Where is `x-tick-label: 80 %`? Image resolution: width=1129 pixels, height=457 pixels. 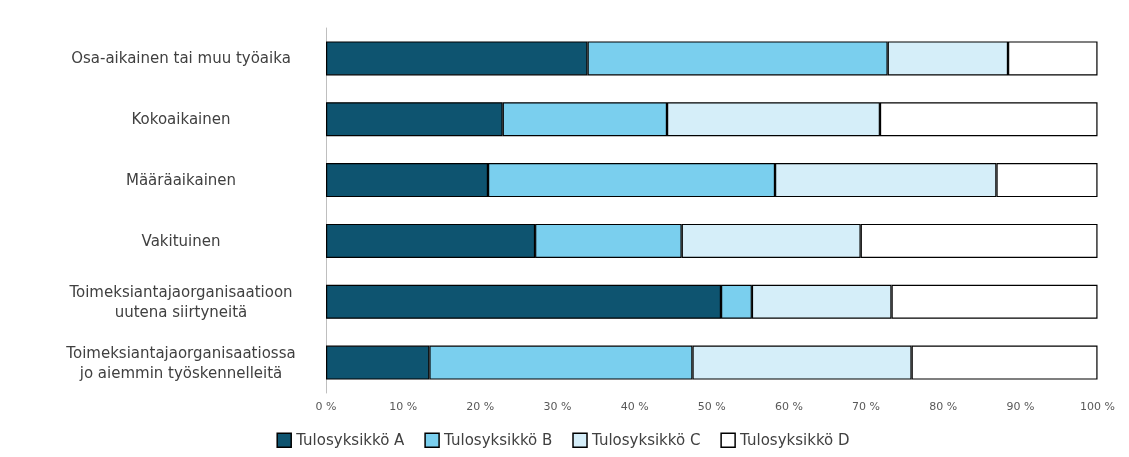
x-tick-label: 80 % is located at coordinates (943, 406).